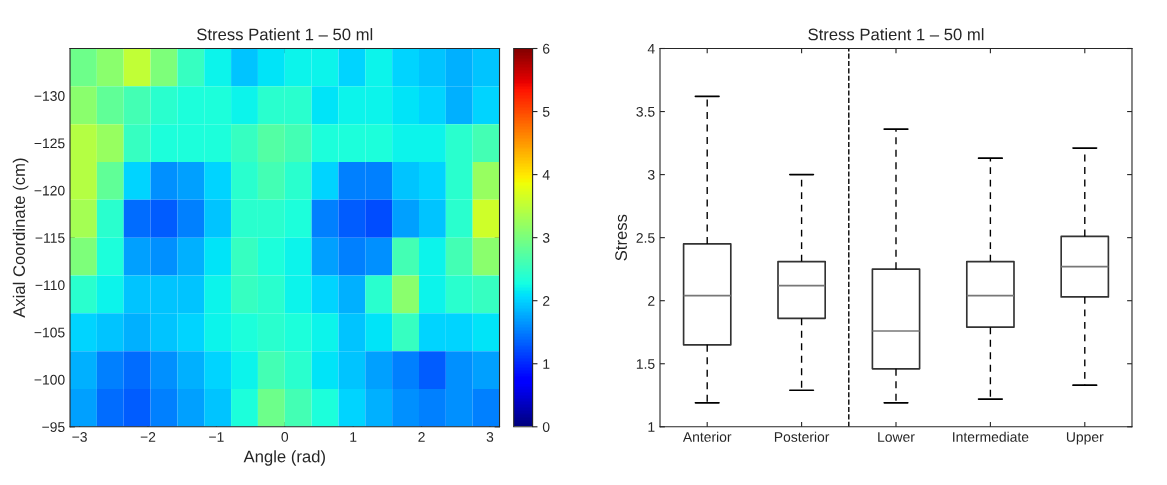 This screenshot has width=1167, height=485. What do you see at coordinates (53, 427) in the screenshot?
I see `y-tick-label: −95` at bounding box center [53, 427].